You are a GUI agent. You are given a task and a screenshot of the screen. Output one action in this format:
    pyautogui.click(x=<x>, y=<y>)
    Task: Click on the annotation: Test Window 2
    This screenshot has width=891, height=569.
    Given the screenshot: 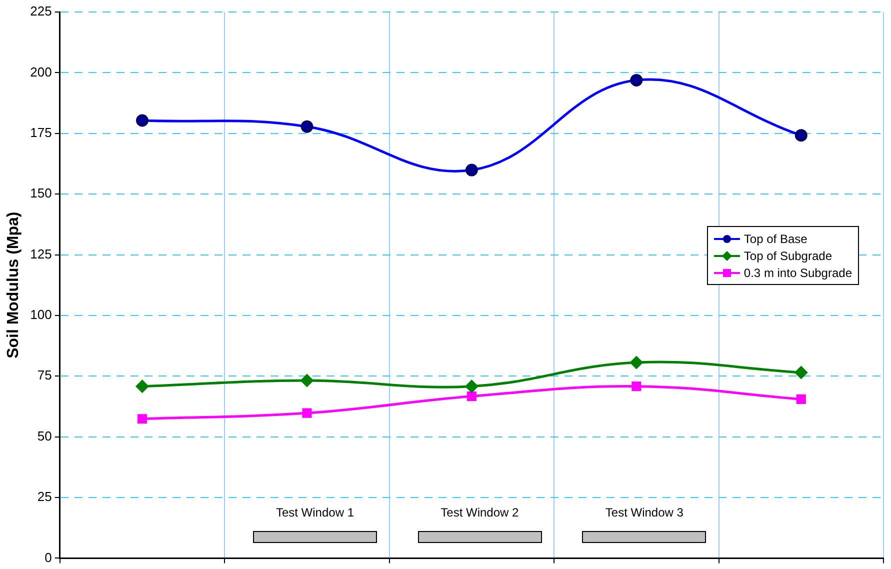 What is the action you would take?
    pyautogui.click(x=480, y=513)
    